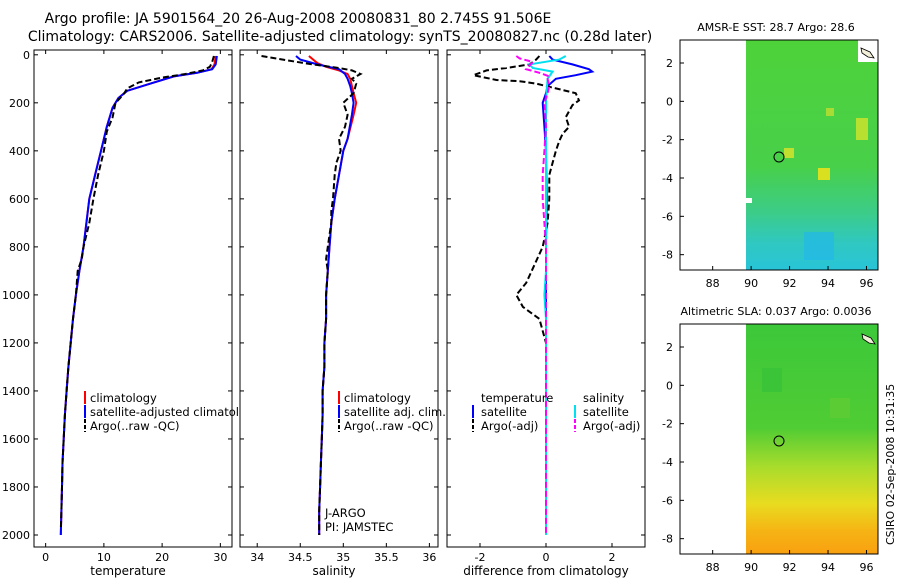 Image resolution: width=900 pixels, height=584 pixels. I want to click on legend-label-sal-argo: Argo(-adj), so click(611, 426).